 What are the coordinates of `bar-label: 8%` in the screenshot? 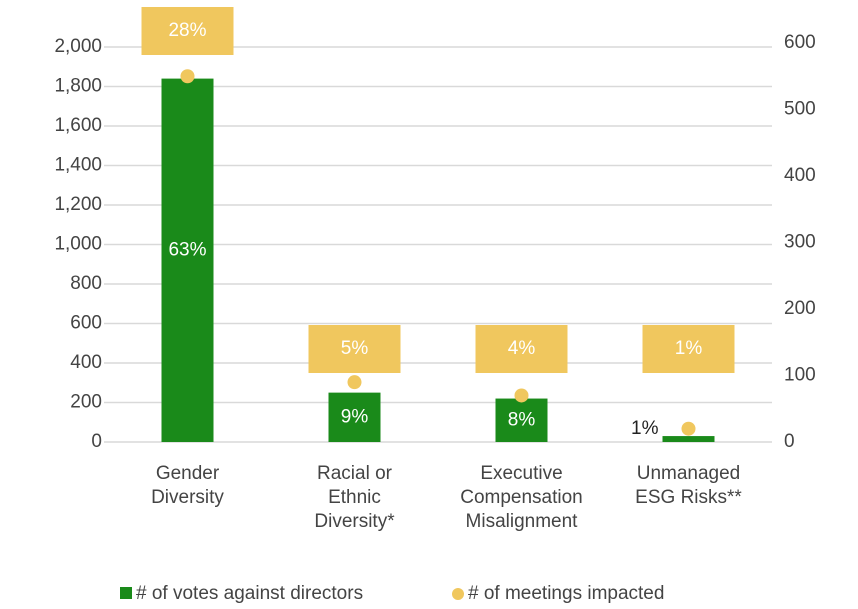 It's located at (522, 419).